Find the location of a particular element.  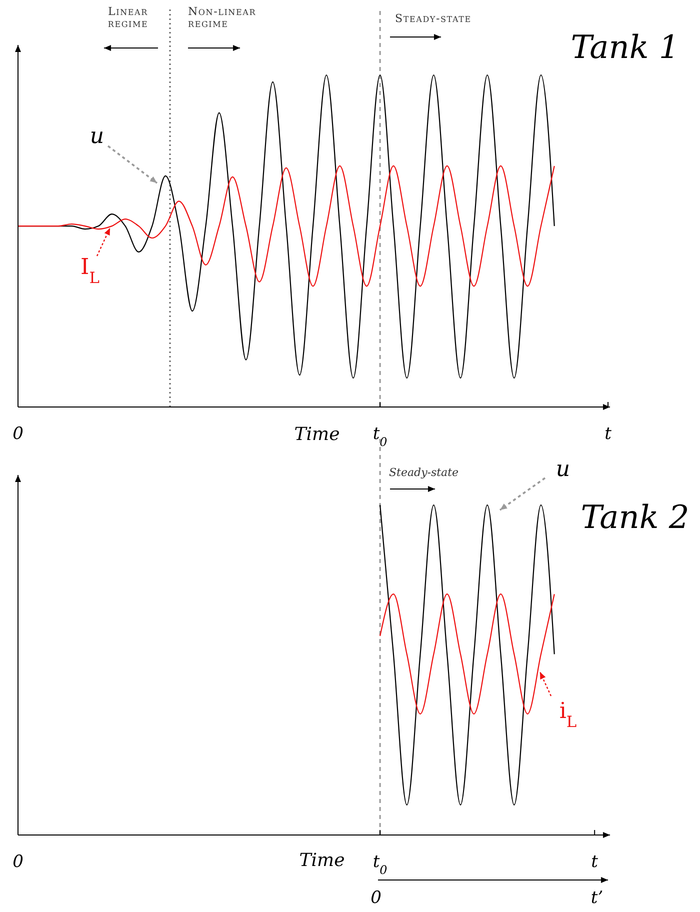

text: Linear regime is located at coordinates (128, 17).